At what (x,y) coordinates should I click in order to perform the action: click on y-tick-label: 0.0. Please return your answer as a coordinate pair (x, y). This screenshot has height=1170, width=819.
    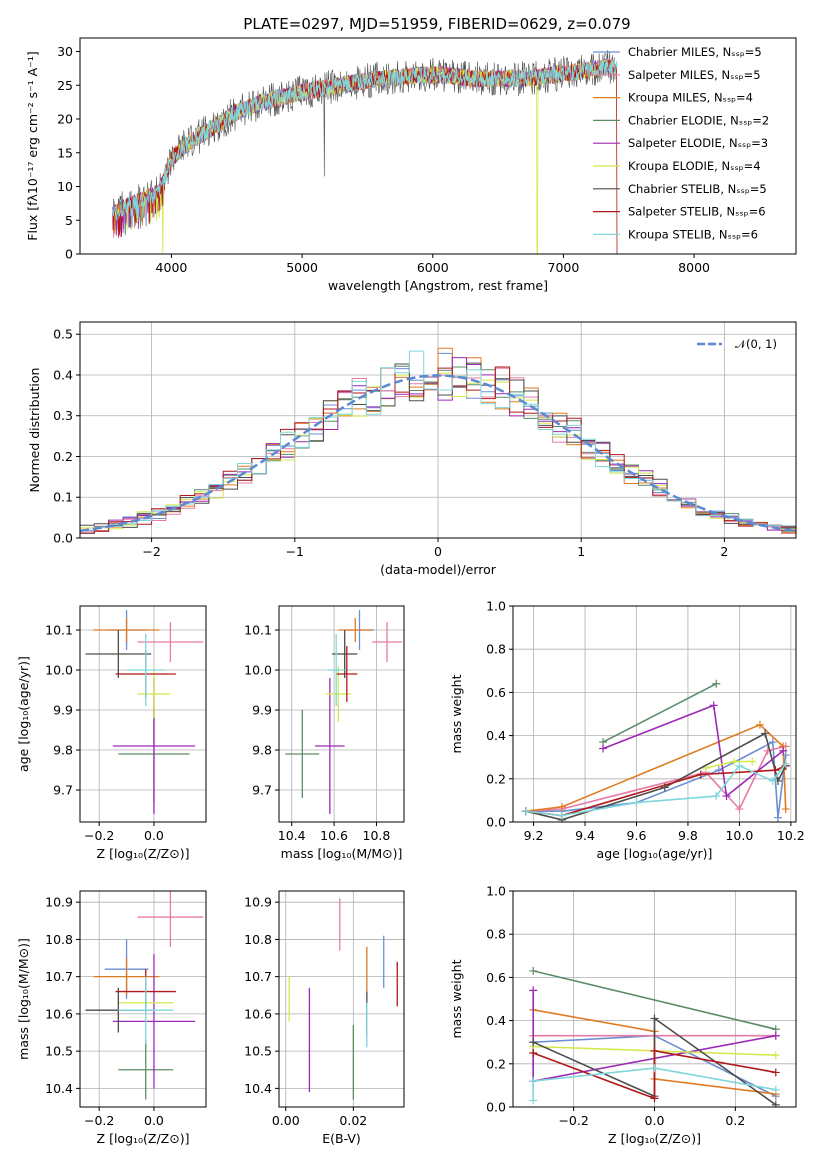
    Looking at the image, I should click on (496, 1107).